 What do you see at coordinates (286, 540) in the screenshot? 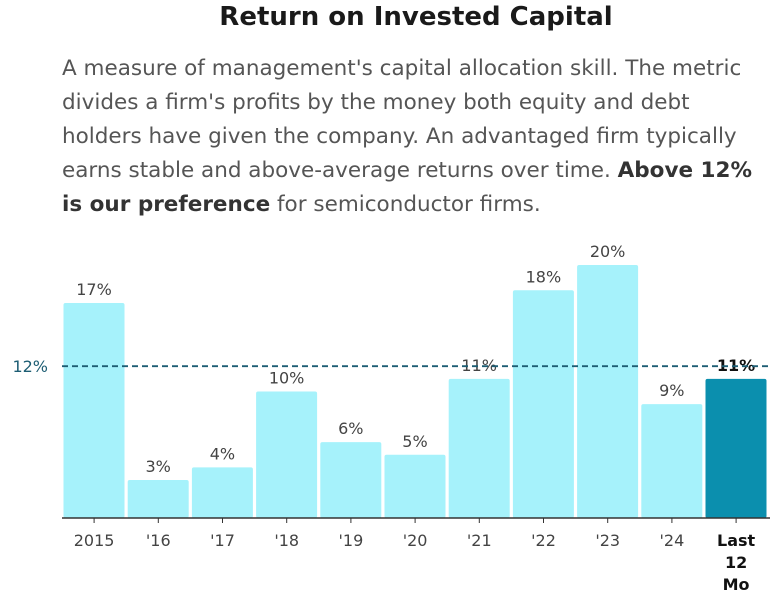
I see `x-tick-label-3: '18` at bounding box center [286, 540].